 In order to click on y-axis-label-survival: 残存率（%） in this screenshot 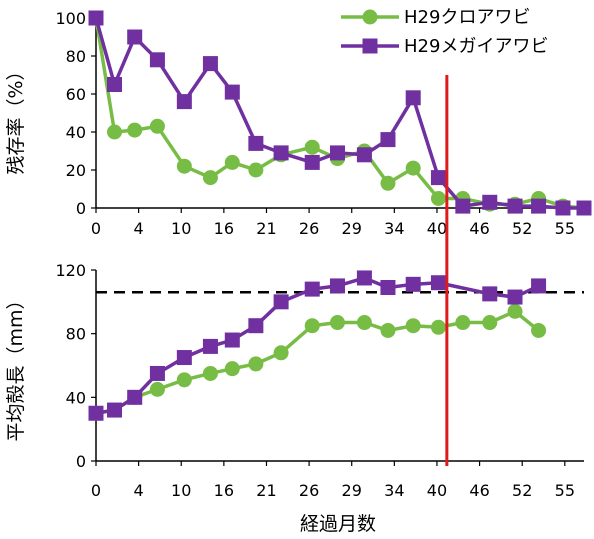, I will do `click(16, 117)`.